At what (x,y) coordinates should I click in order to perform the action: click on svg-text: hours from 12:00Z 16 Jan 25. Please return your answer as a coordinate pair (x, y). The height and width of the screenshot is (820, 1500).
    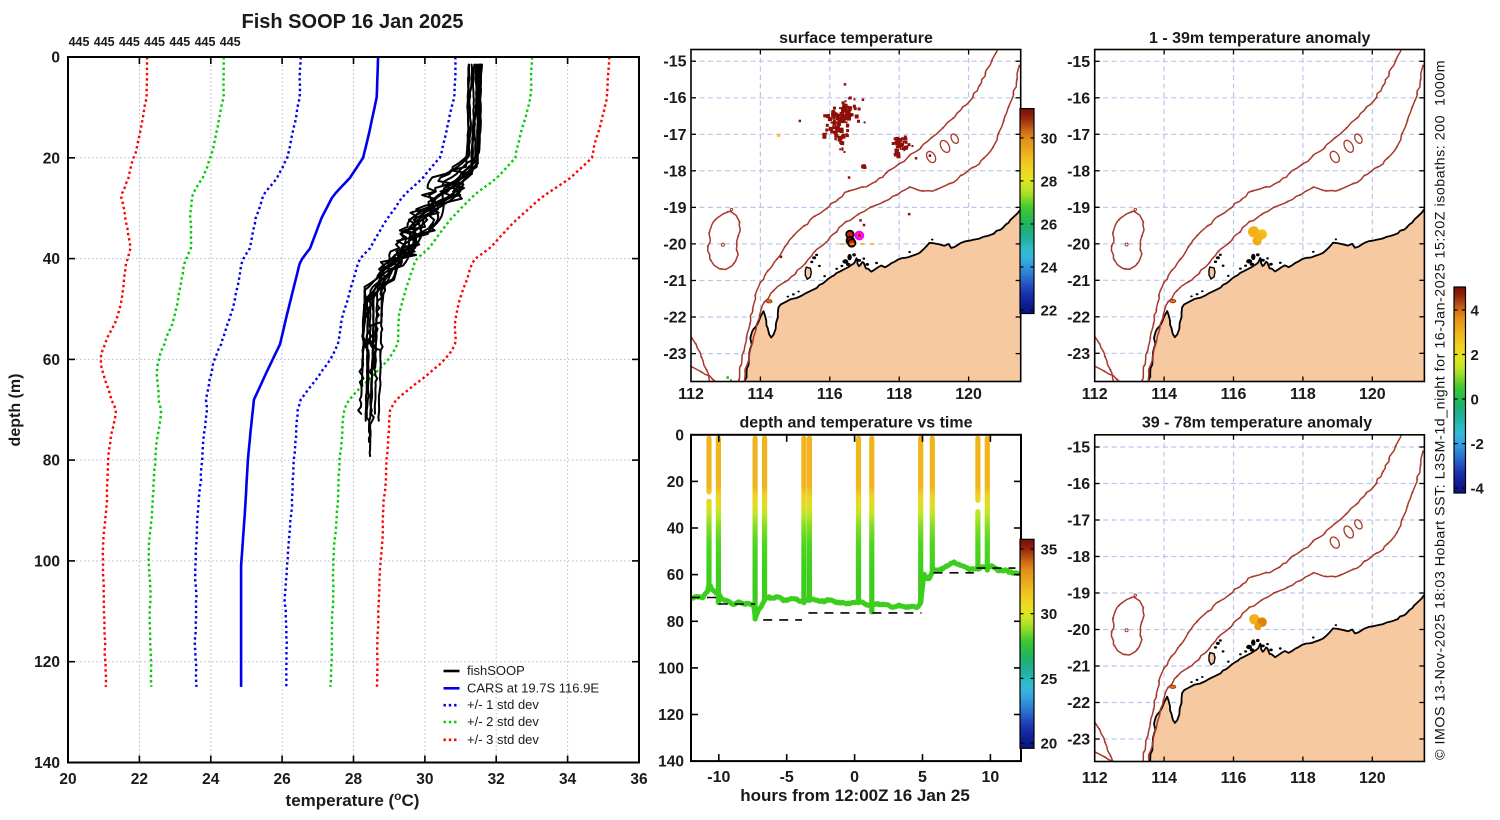
    Looking at the image, I should click on (855, 795).